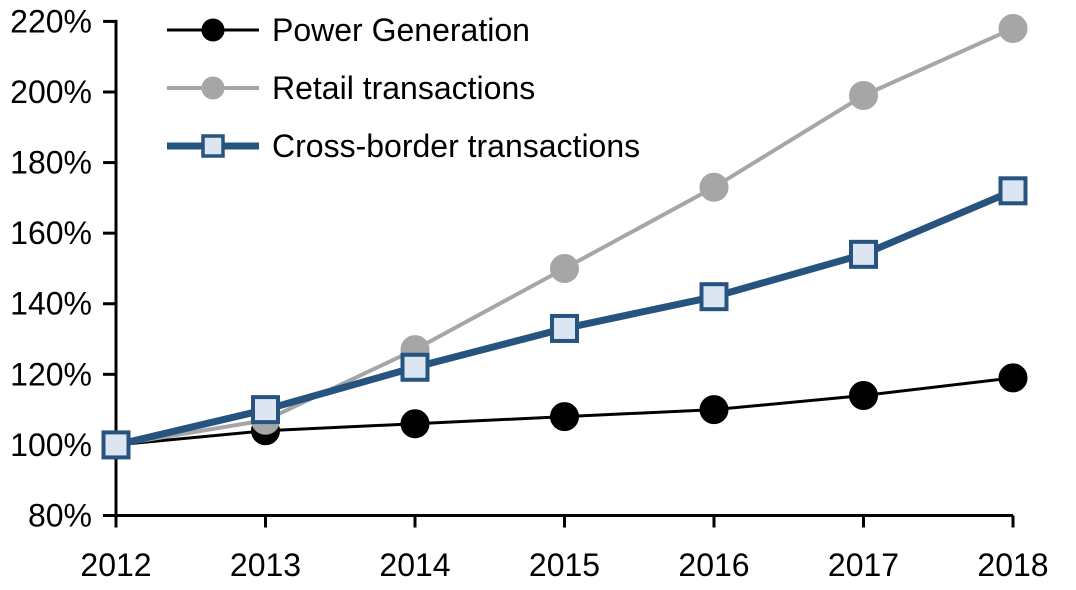 Image resolution: width=1076 pixels, height=590 pixels. Describe the element at coordinates (213, 146) in the screenshot. I see `legend-marker-cross-border-transactions` at that location.